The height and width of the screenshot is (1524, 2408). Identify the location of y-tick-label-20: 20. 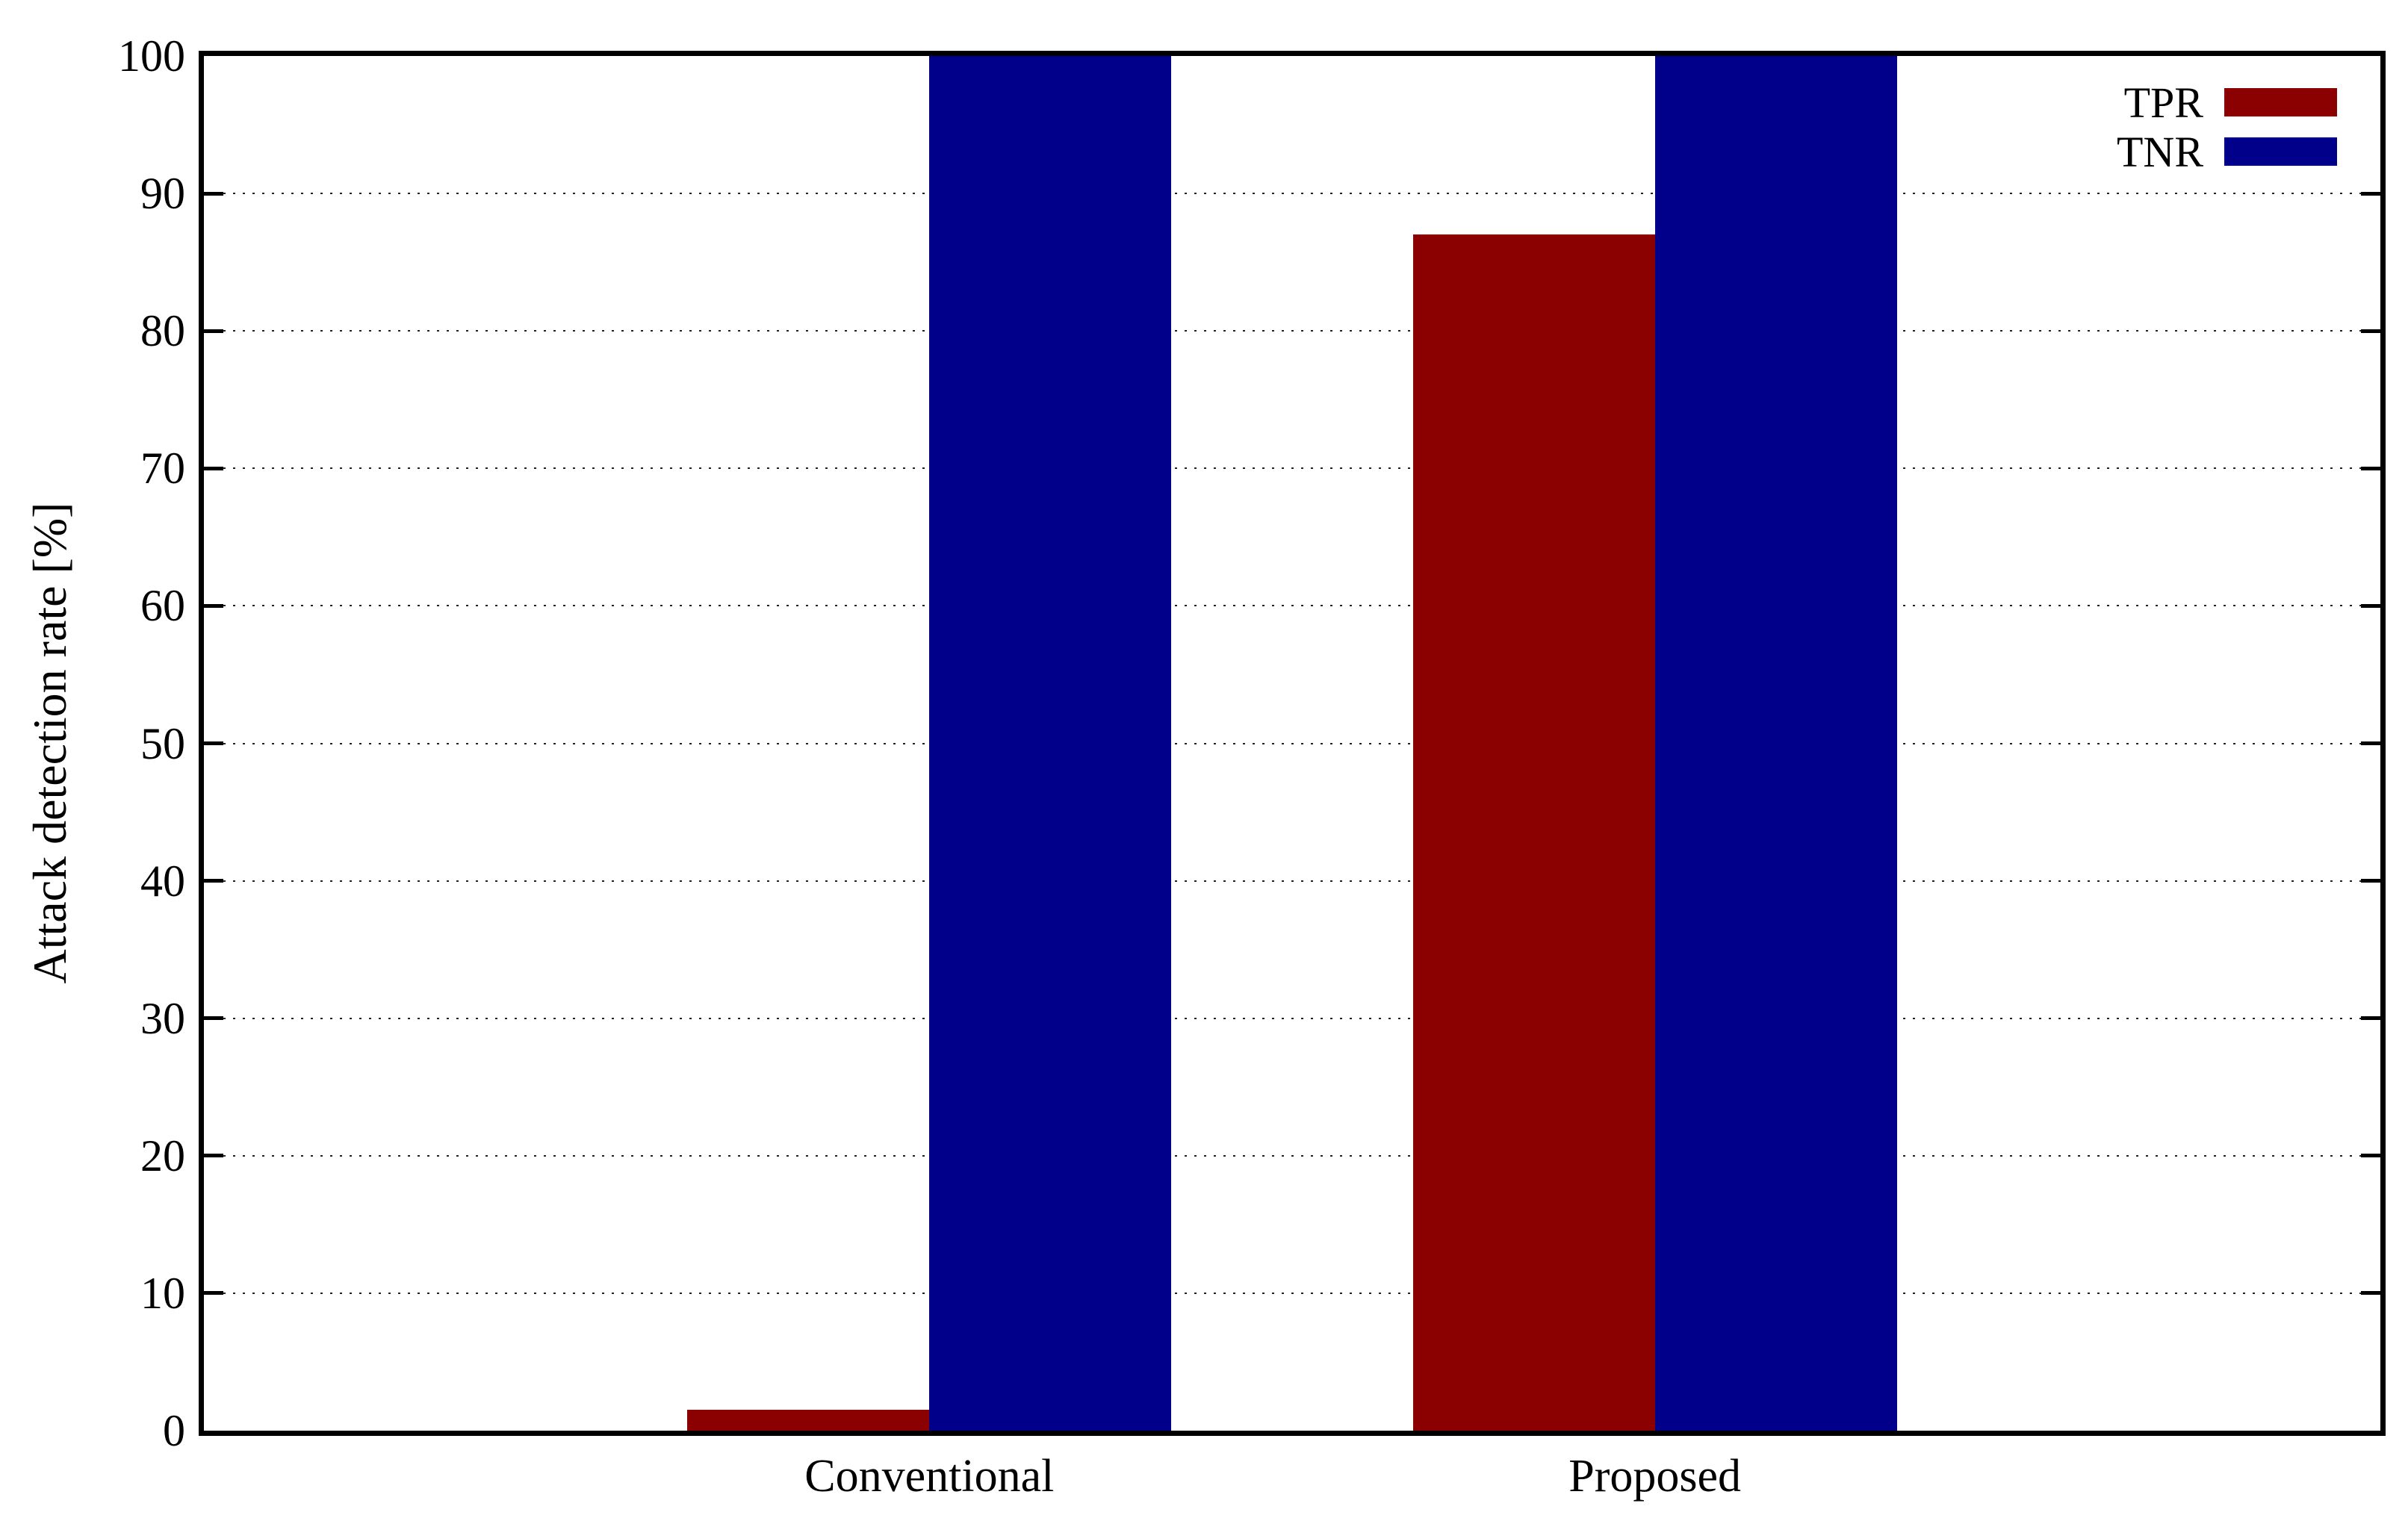
(163, 1155).